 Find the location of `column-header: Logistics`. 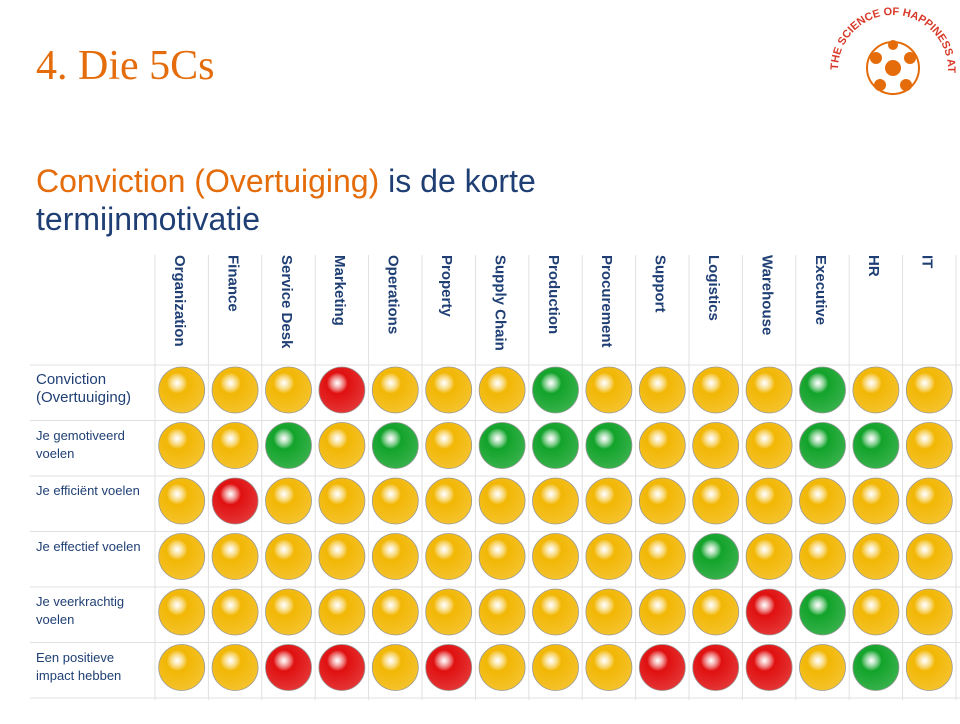

column-header: Logistics is located at coordinates (715, 307).